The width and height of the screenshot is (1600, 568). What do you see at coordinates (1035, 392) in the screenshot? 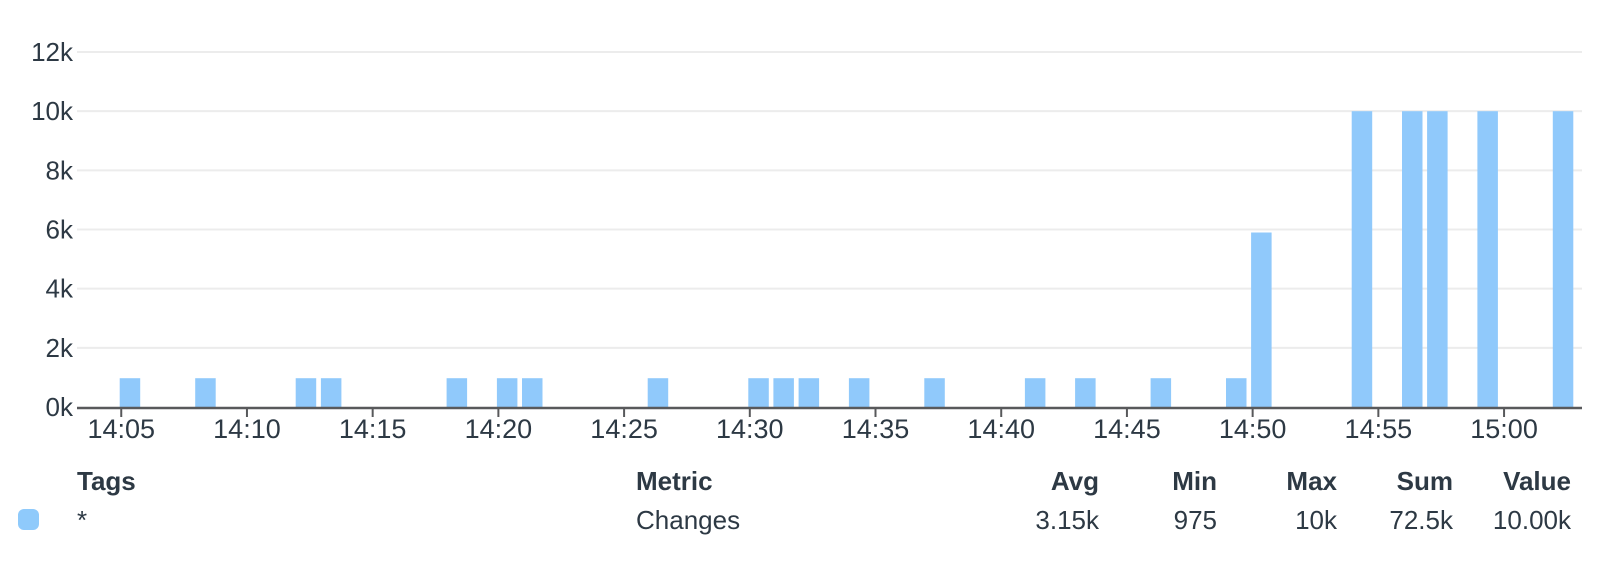
I see `bar-14:41` at bounding box center [1035, 392].